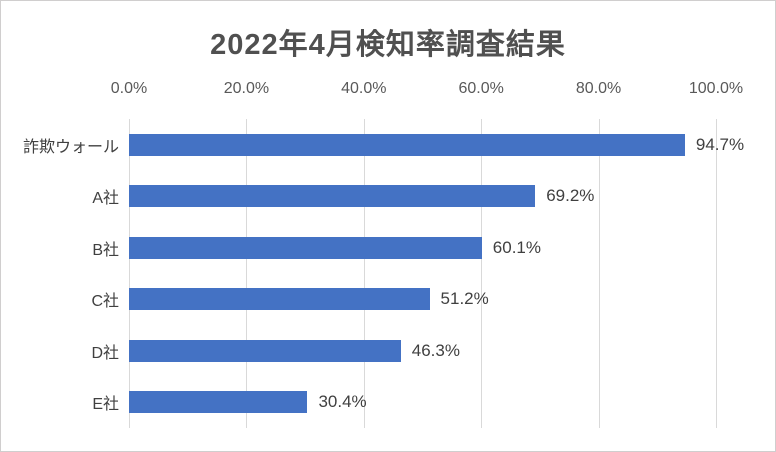  Describe the element at coordinates (342, 402) in the screenshot. I see `value-label: 30.4%` at that location.